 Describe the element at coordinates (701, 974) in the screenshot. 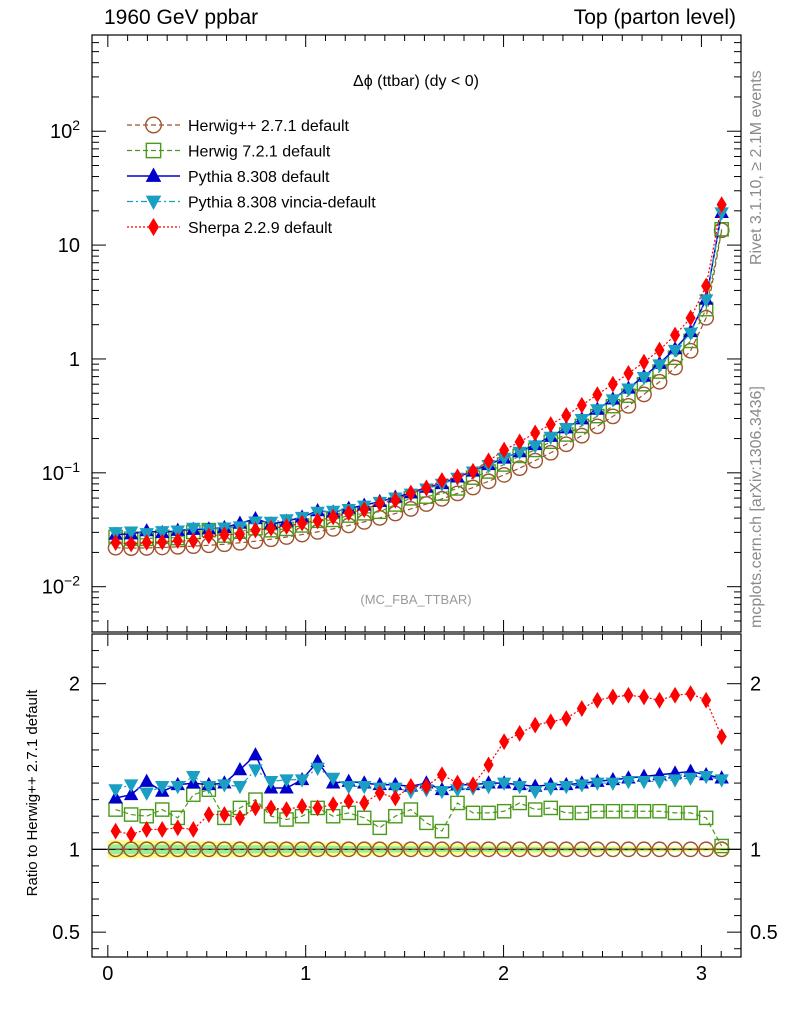

I see `x-tick-label: 3` at that location.